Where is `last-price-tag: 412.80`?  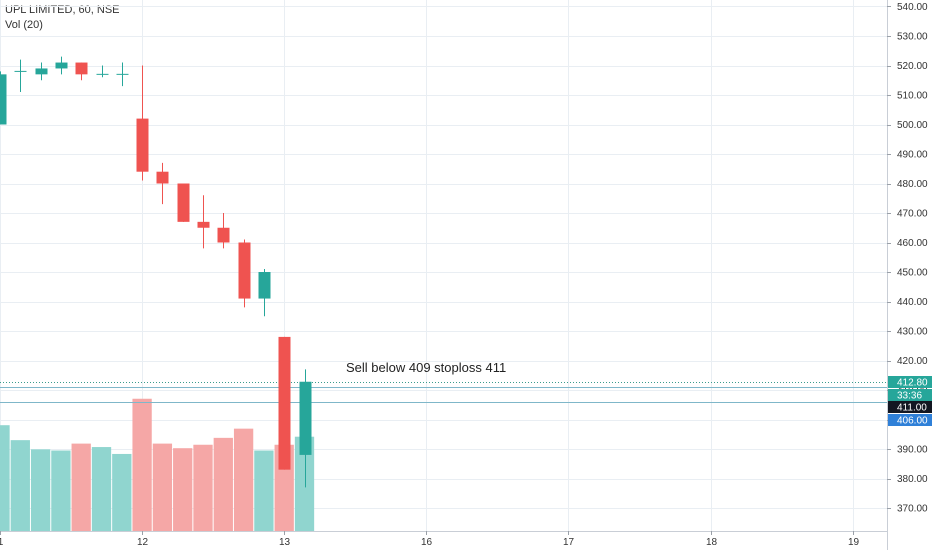
last-price-tag: 412.80 is located at coordinates (912, 383).